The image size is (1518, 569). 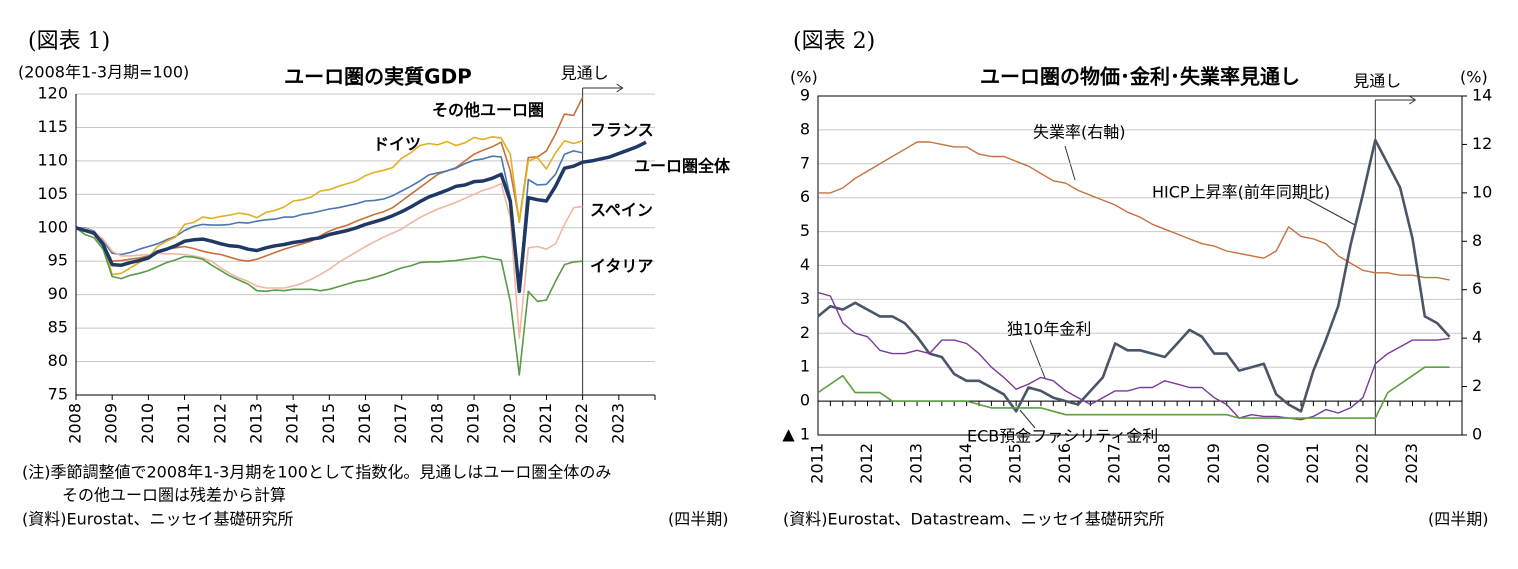 I want to click on y-tick-label: 100, so click(x=52, y=226).